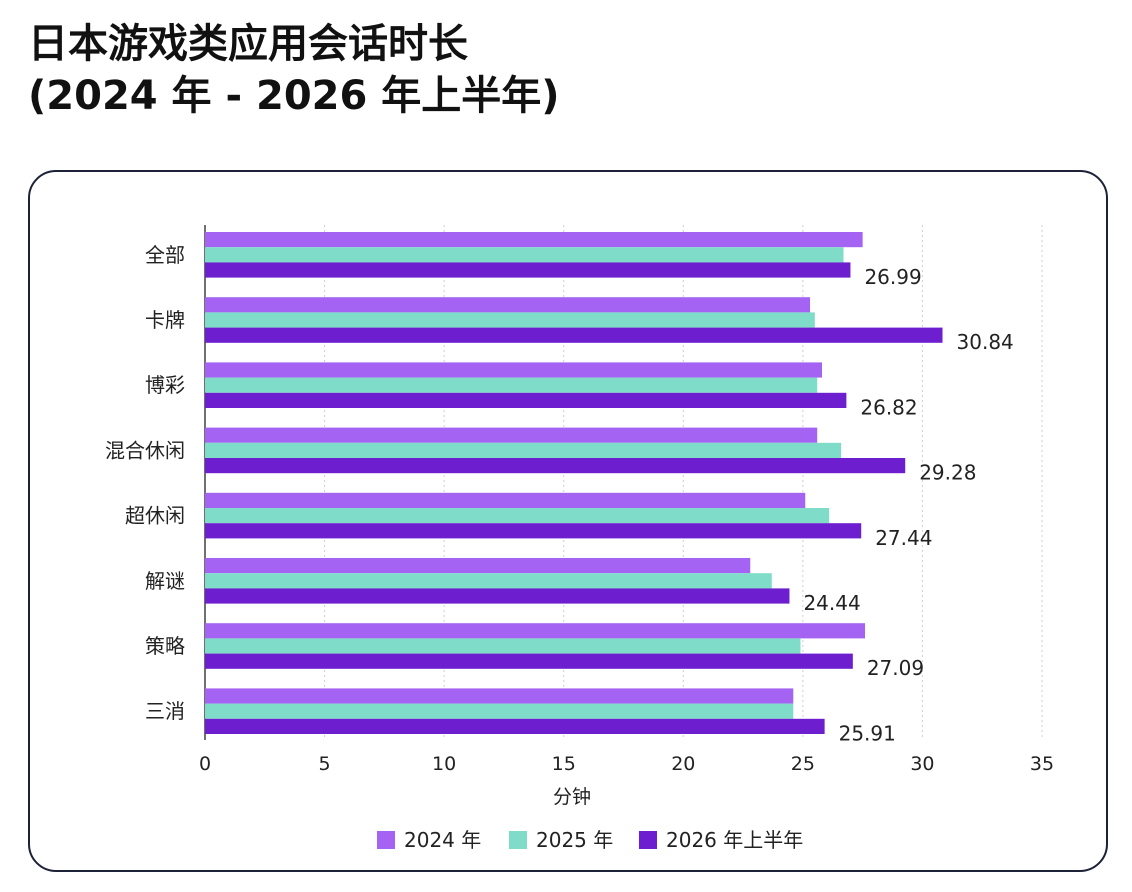 This screenshot has width=1132, height=892. I want to click on x-tick-label: 20, so click(683, 764).